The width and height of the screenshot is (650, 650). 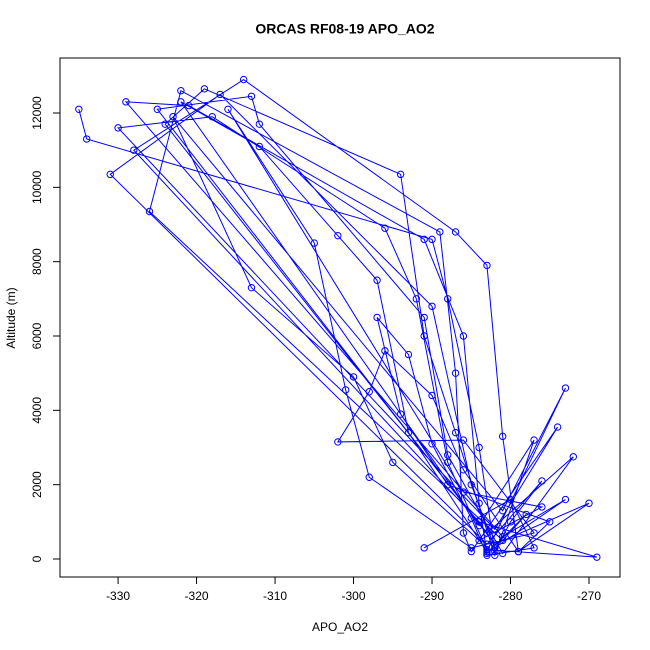 I want to click on x-tick-label: -270, so click(x=589, y=596).